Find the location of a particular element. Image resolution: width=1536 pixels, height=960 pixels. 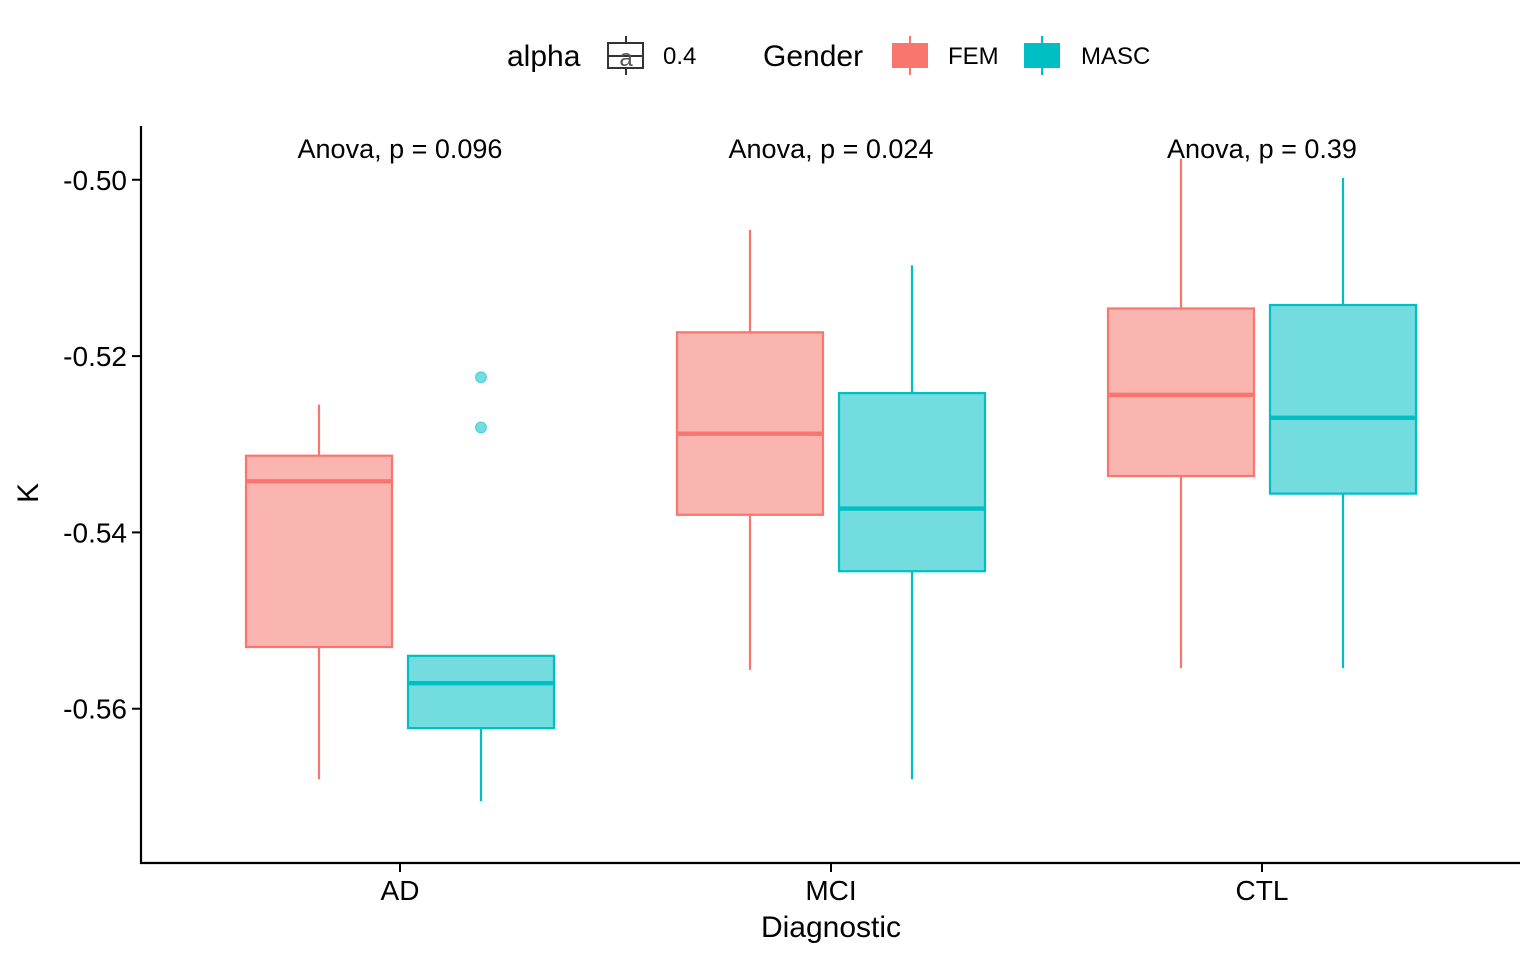

legend-alpha-label: 0.4 is located at coordinates (679, 56).